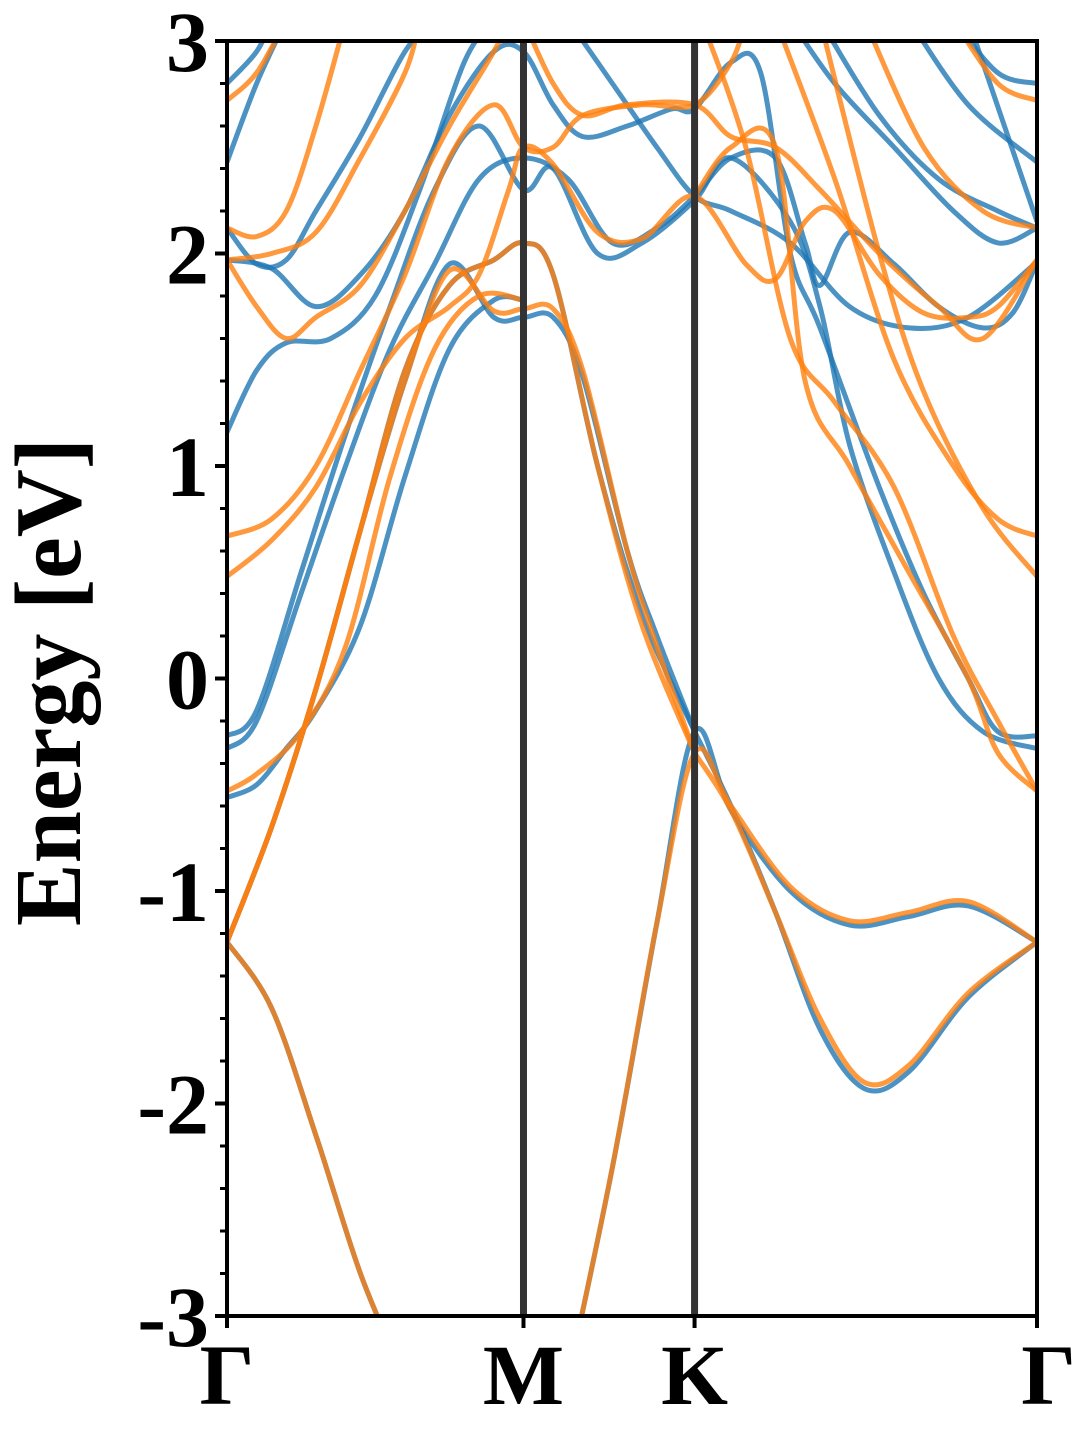  Describe the element at coordinates (187, 680) in the screenshot. I see `y-tick-label: 0` at that location.